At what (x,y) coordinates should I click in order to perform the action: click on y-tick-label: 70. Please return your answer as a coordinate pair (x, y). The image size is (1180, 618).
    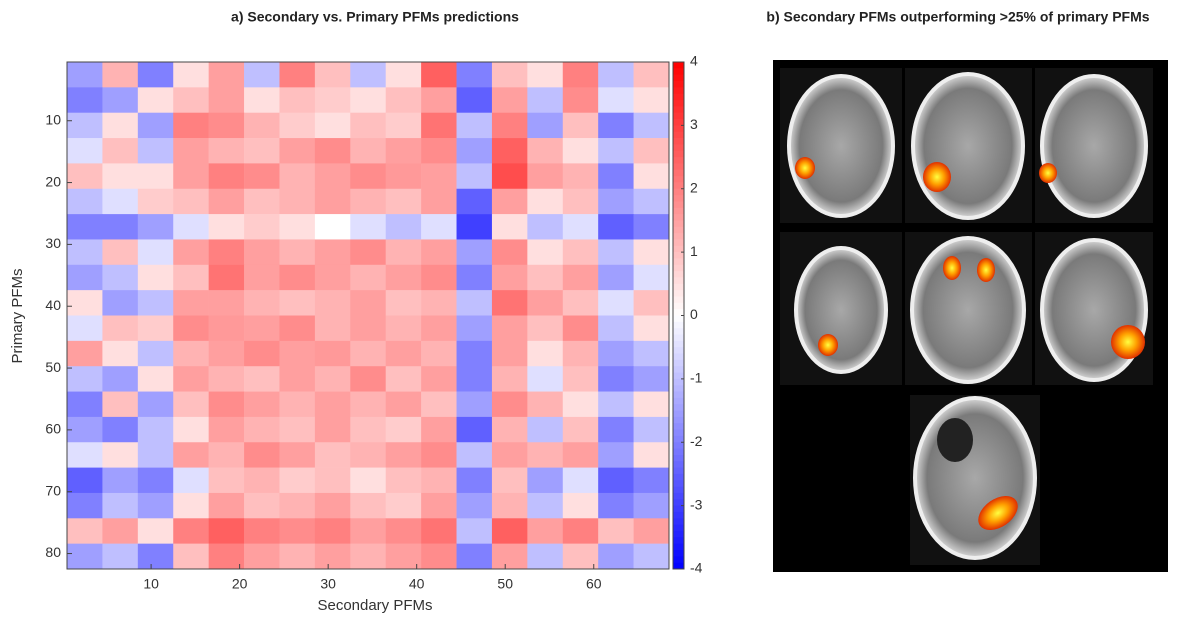
    Looking at the image, I should click on (53, 490).